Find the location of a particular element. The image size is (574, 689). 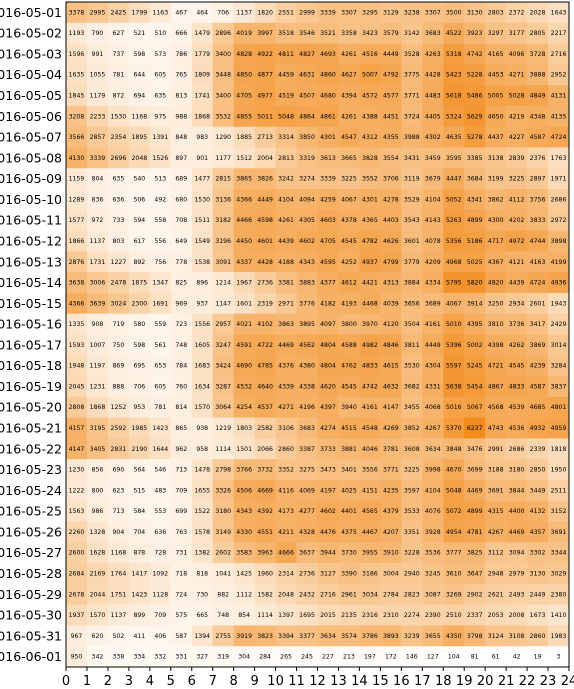

row-date-label: 2016-05-15 is located at coordinates (31, 303).